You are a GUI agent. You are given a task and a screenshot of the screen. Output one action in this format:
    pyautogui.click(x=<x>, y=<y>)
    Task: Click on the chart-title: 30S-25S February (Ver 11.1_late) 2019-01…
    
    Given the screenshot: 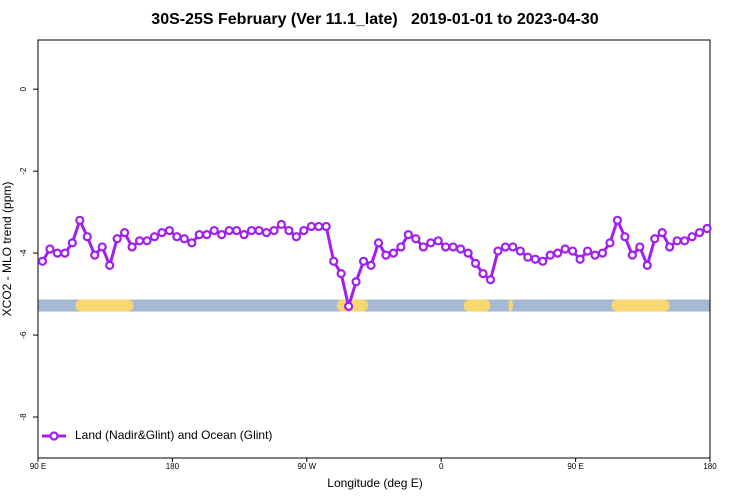 What is the action you would take?
    pyautogui.click(x=374, y=19)
    